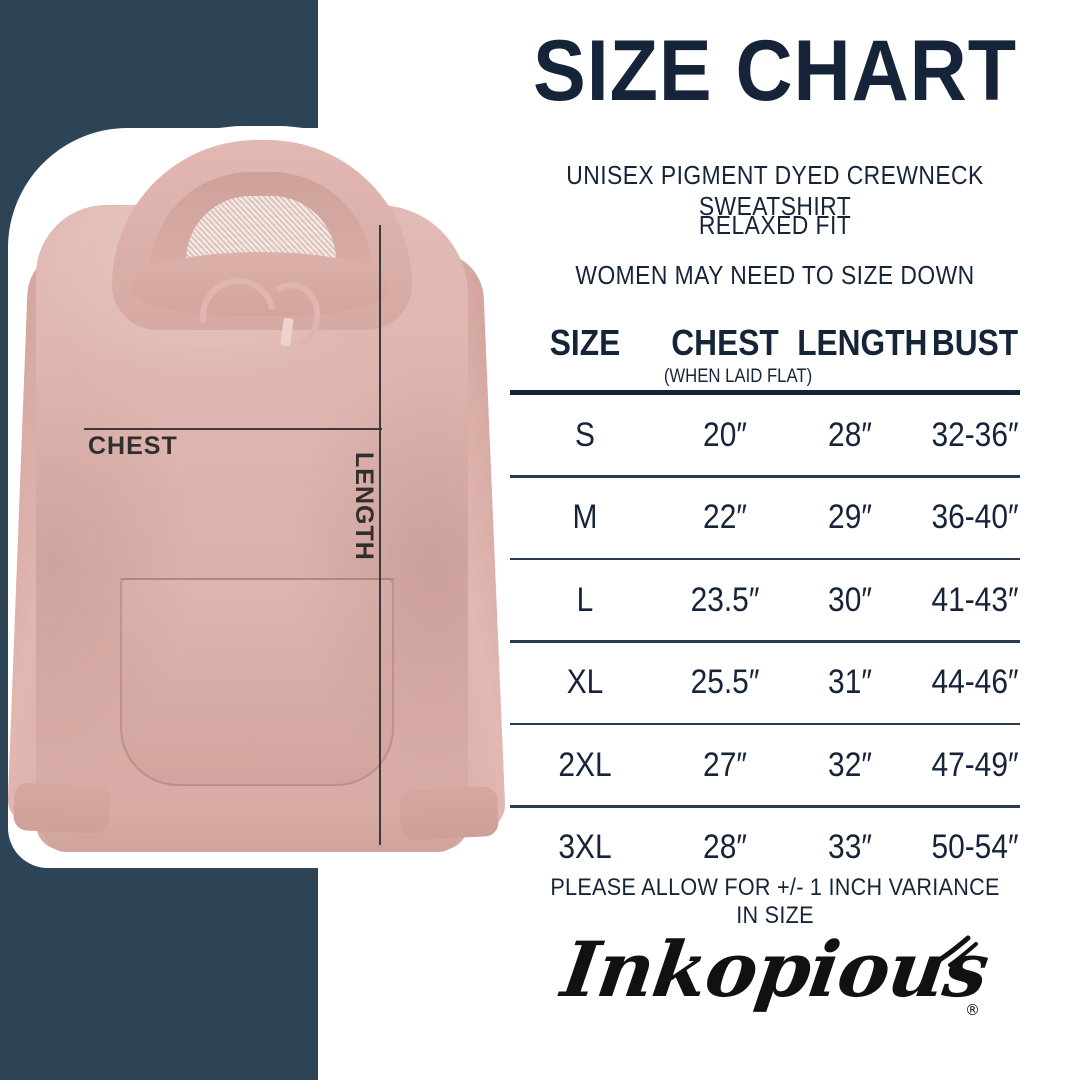 This screenshot has width=1080, height=1080. I want to click on cell-bust: 32-36″, so click(975, 434).